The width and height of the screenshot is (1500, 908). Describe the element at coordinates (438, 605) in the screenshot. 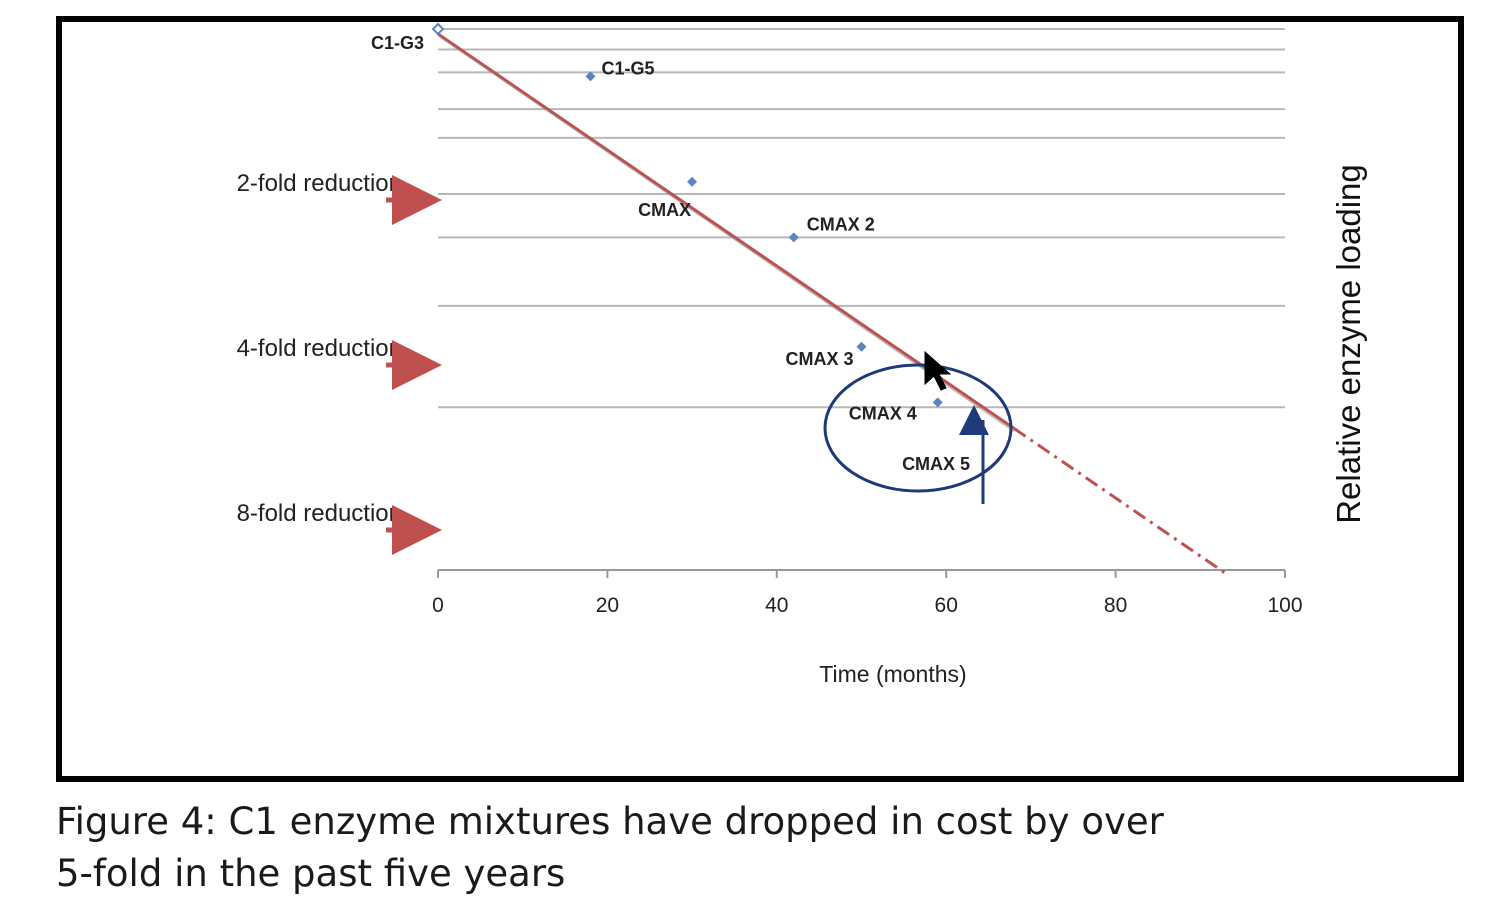

I see `x-tick-label: 0` at that location.